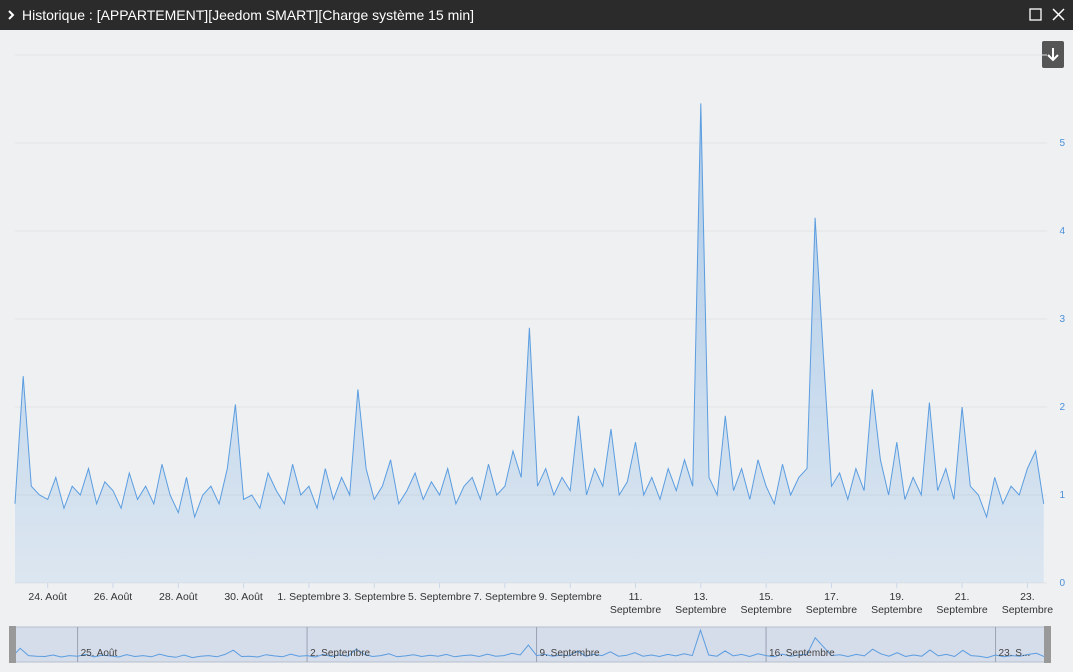 This screenshot has height=672, width=1073. Describe the element at coordinates (1062, 319) in the screenshot. I see `y-tick-label: 3` at that location.